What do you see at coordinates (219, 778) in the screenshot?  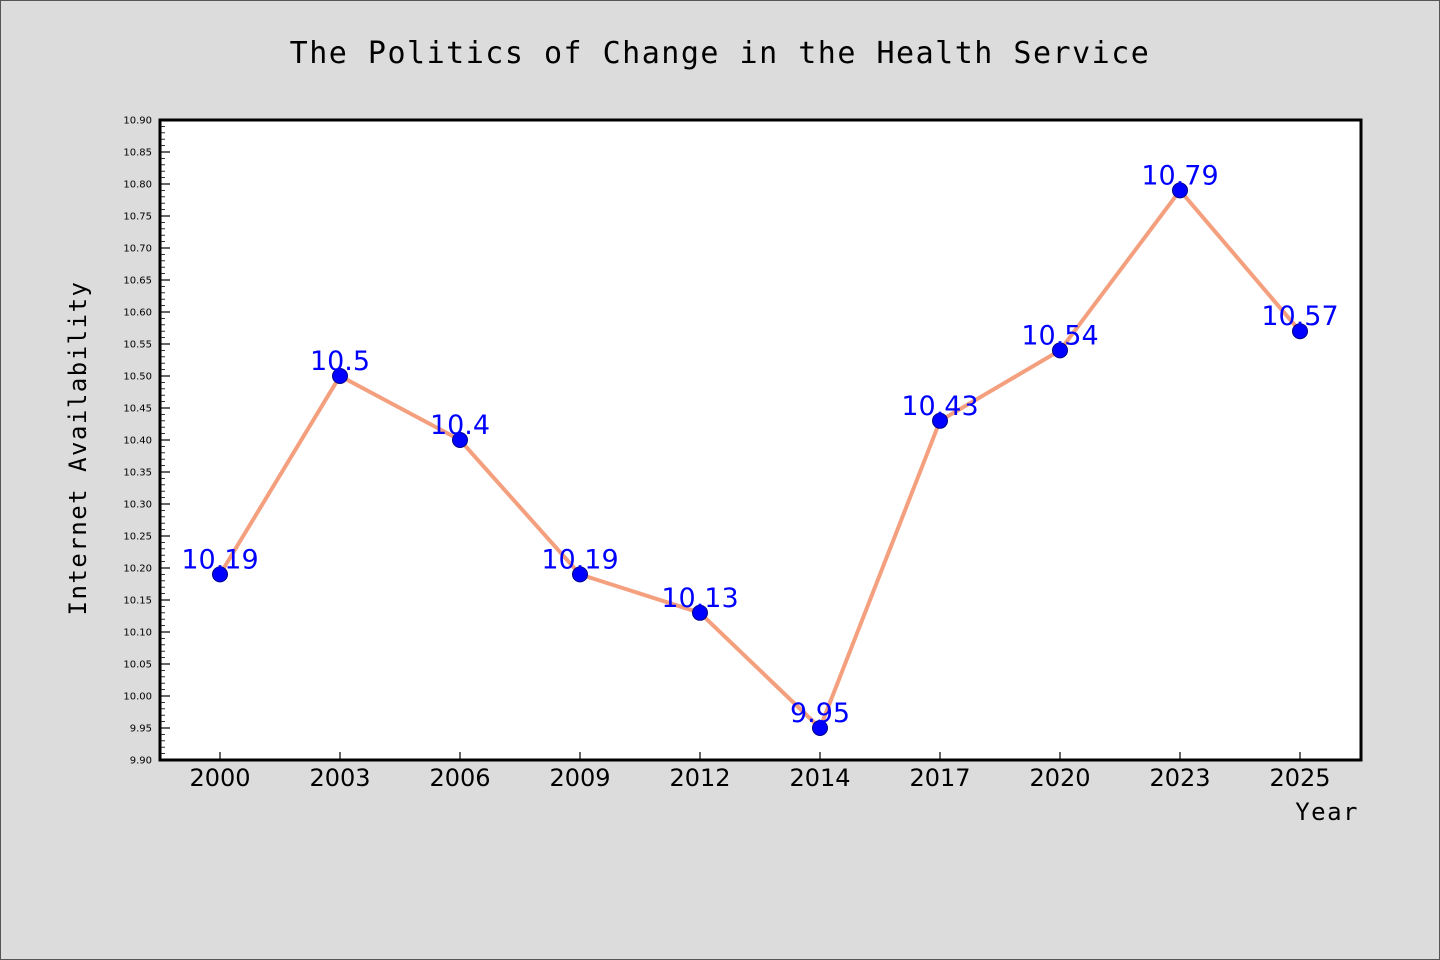 I see `x-tick-label: 2000` at bounding box center [219, 778].